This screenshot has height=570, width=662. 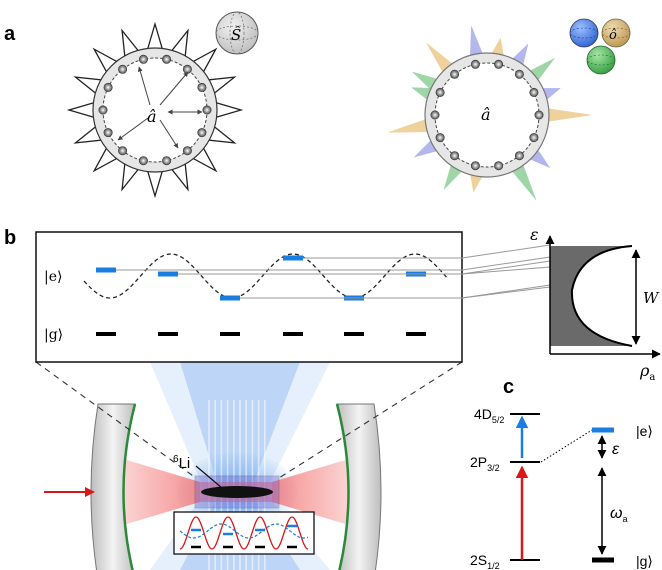 I want to click on left-spiky-cavity: â, so click(x=155, y=110).